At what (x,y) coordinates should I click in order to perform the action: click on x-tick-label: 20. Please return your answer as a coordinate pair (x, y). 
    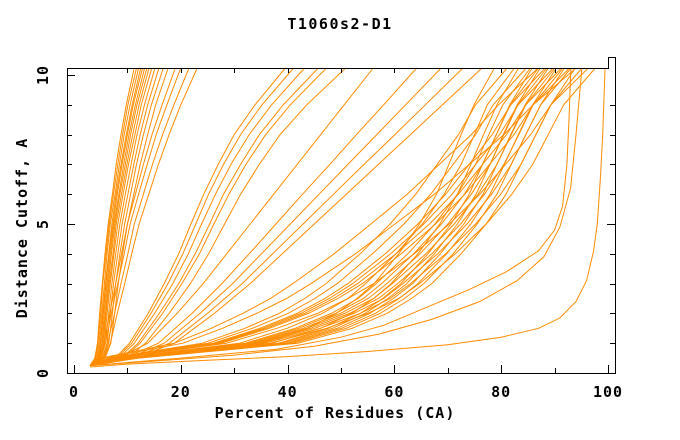
    Looking at the image, I should click on (181, 392).